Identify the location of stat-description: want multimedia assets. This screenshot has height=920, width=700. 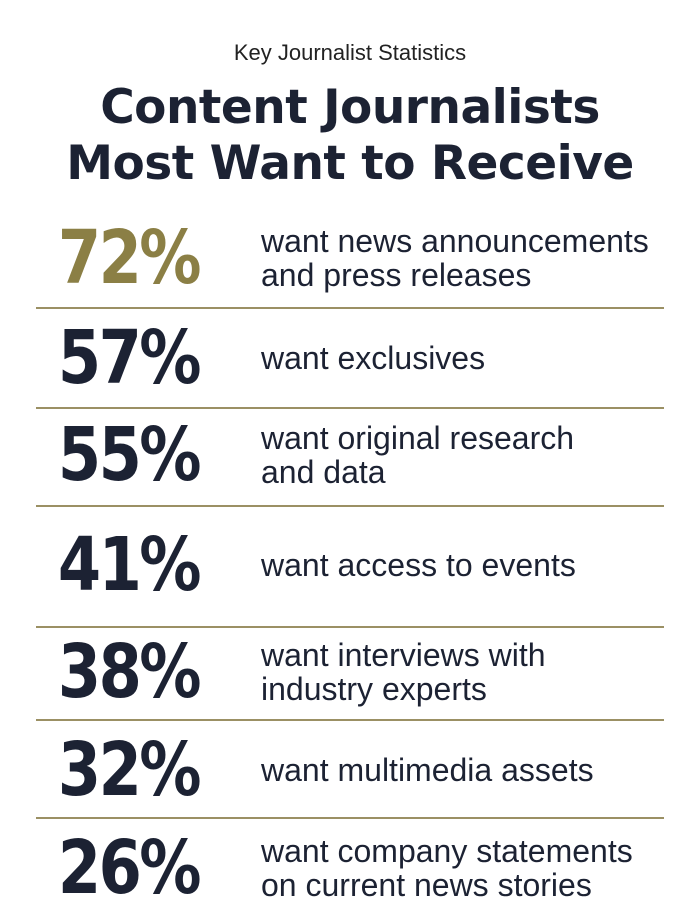
(427, 770).